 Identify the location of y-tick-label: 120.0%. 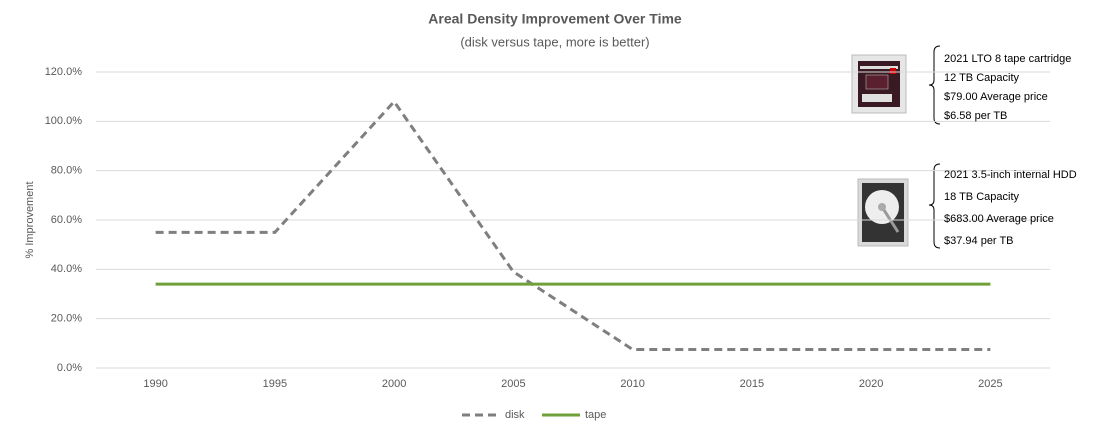
(64, 72).